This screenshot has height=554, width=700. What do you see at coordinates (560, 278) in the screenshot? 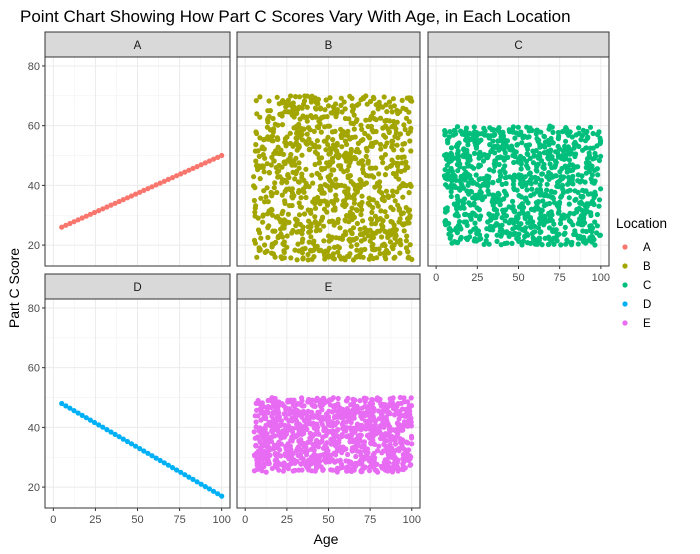
I see `x-tick-label: 75` at bounding box center [560, 278].